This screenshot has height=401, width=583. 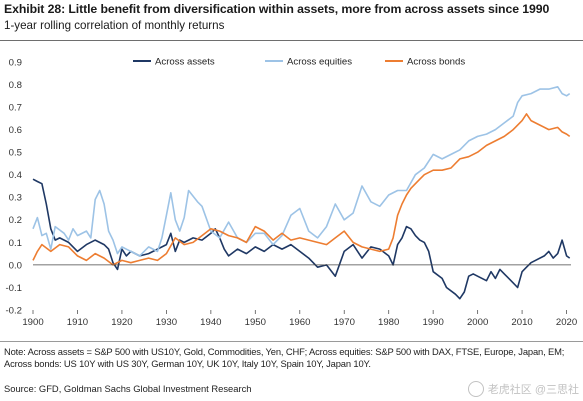 What do you see at coordinates (15, 243) in the screenshot?
I see `y-tick-label: 0.1` at bounding box center [15, 243].